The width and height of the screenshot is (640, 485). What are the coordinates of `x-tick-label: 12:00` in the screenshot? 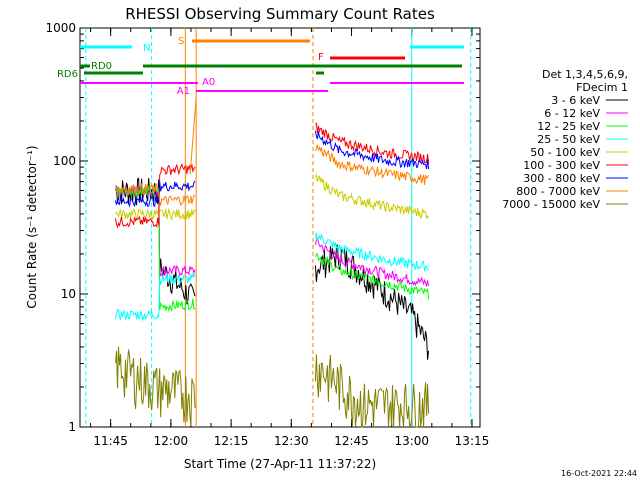 It's located at (171, 441).